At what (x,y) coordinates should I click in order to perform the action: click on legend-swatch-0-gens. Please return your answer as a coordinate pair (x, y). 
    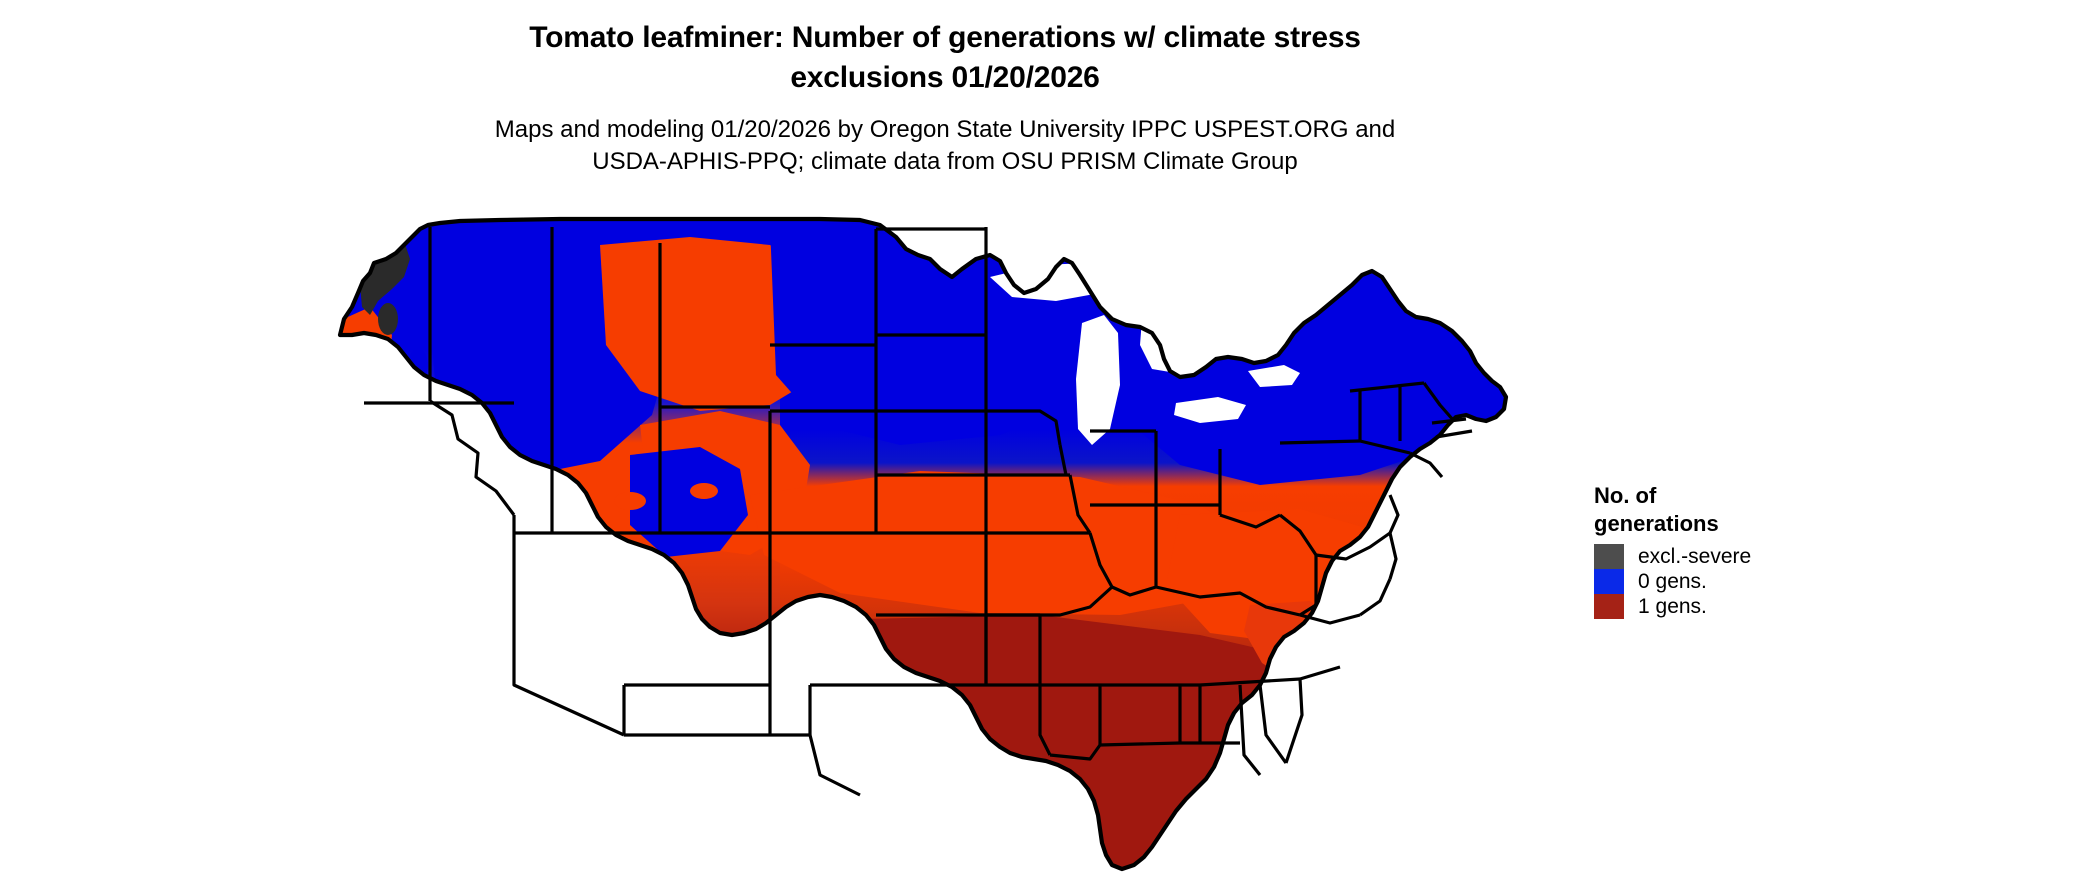
    Looking at the image, I should click on (1609, 581).